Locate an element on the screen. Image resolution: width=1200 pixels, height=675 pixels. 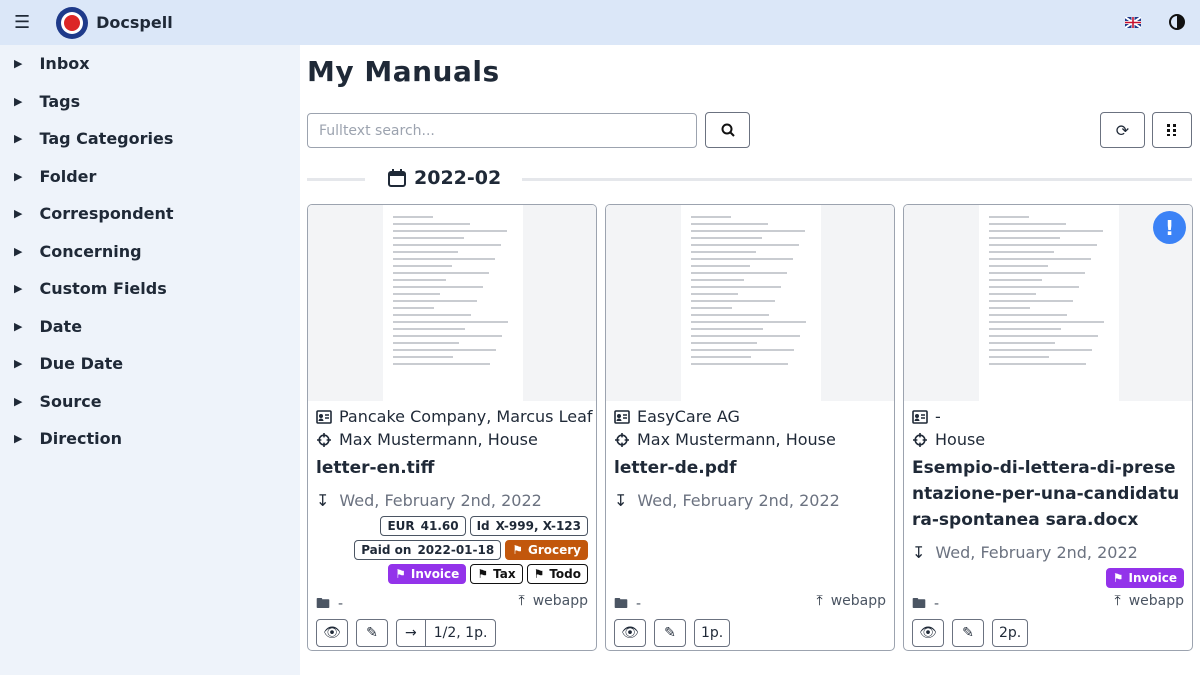
sidebar-label: Source is located at coordinates (70, 401).